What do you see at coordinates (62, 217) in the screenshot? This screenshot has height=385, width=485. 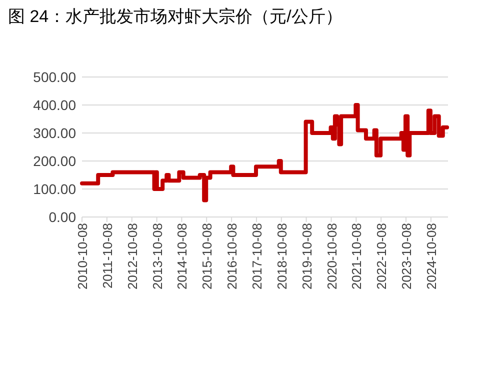 I see `y-tick-label: 0.00` at bounding box center [62, 217].